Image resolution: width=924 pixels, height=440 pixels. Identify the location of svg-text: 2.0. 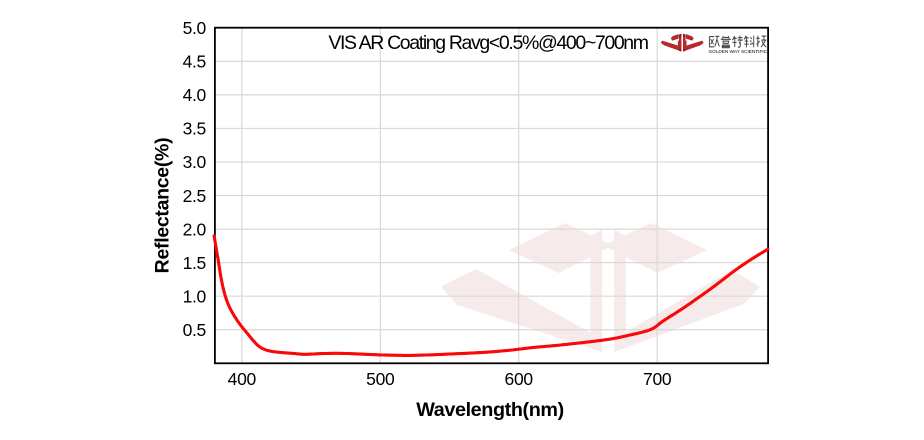
(195, 229).